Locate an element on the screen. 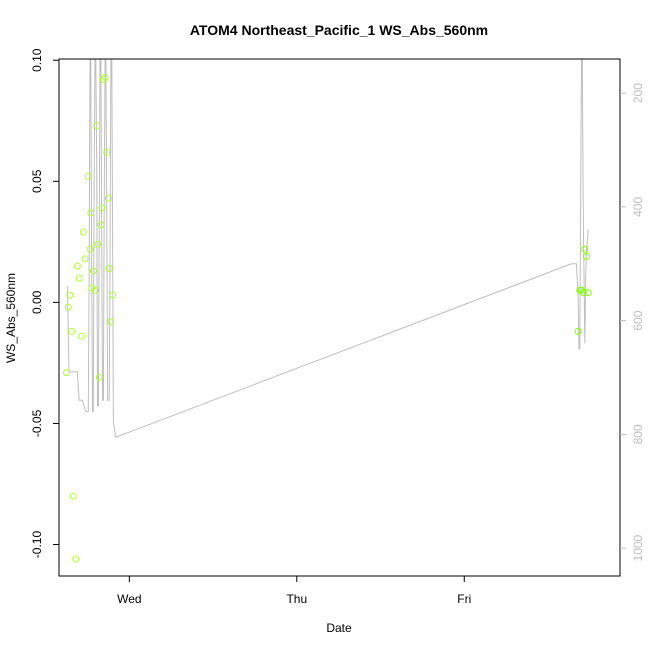 The image size is (650, 650). left-axis: -0.10 -0.05 0.00 0.05 0.10 is located at coordinates (44, 303).